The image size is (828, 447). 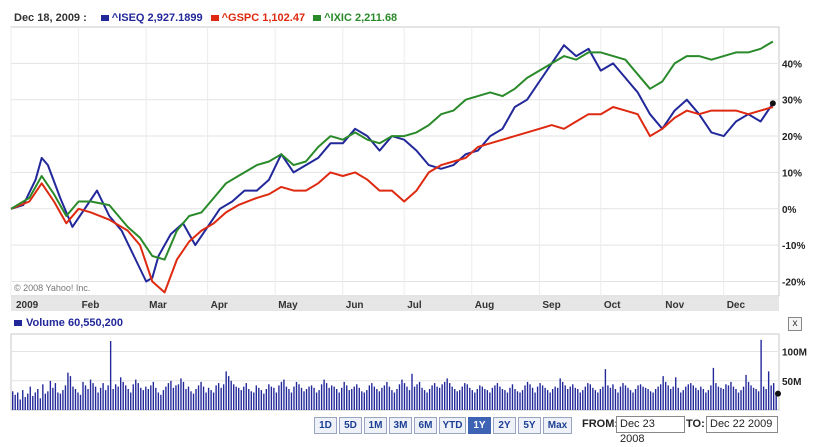 I want to click on to-date-input: Dec 22 2009, so click(x=742, y=424).